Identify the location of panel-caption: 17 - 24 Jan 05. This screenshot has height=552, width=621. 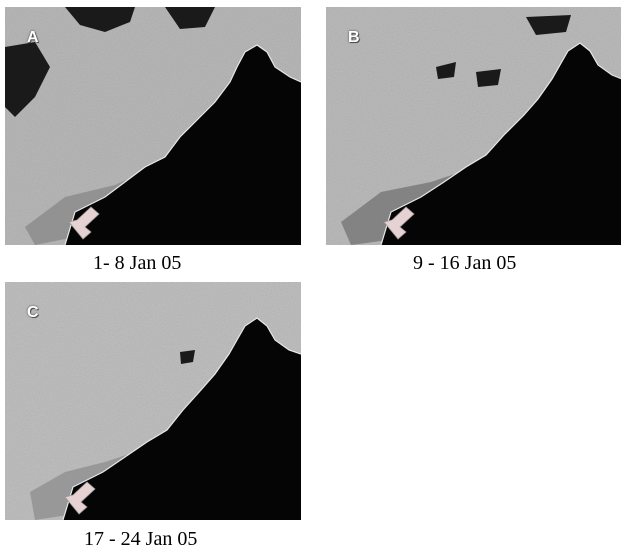
(141, 539).